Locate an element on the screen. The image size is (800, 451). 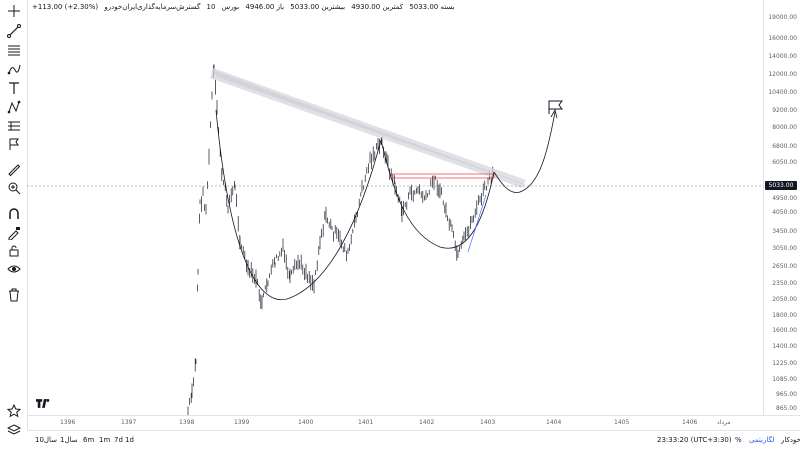
range-7d: 7d is located at coordinates (118, 440).